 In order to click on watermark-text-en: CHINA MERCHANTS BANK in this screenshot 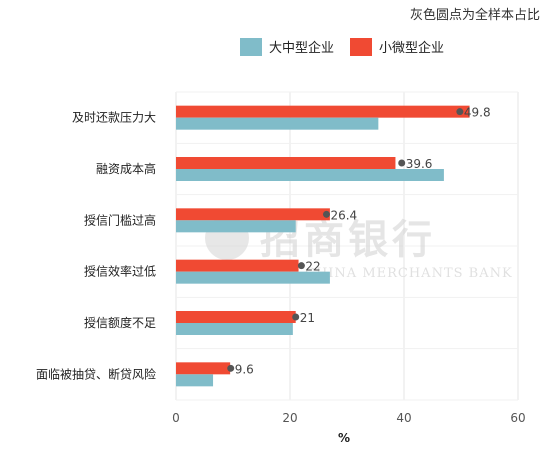, I will do `click(409, 273)`.